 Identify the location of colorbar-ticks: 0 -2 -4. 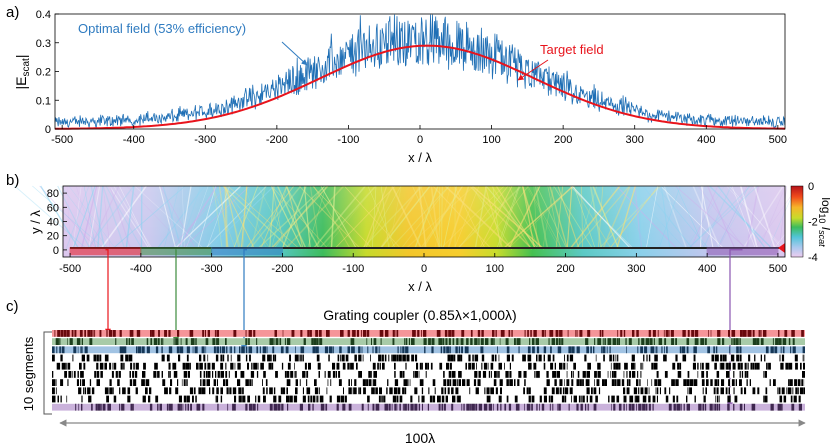
(813, 222).